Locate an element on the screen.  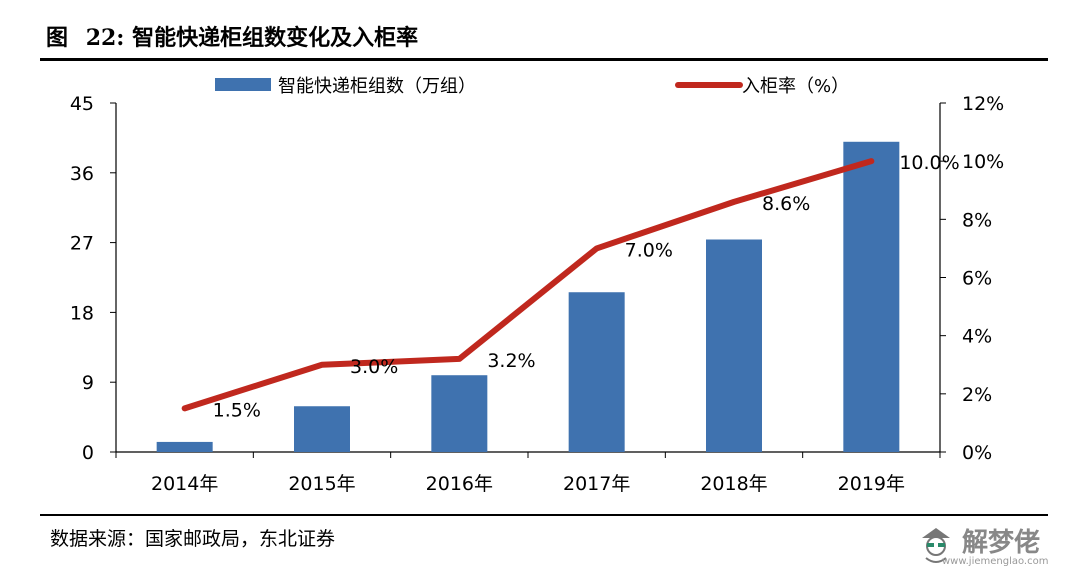
y-left-tick-label: 45 is located at coordinates (82, 104).